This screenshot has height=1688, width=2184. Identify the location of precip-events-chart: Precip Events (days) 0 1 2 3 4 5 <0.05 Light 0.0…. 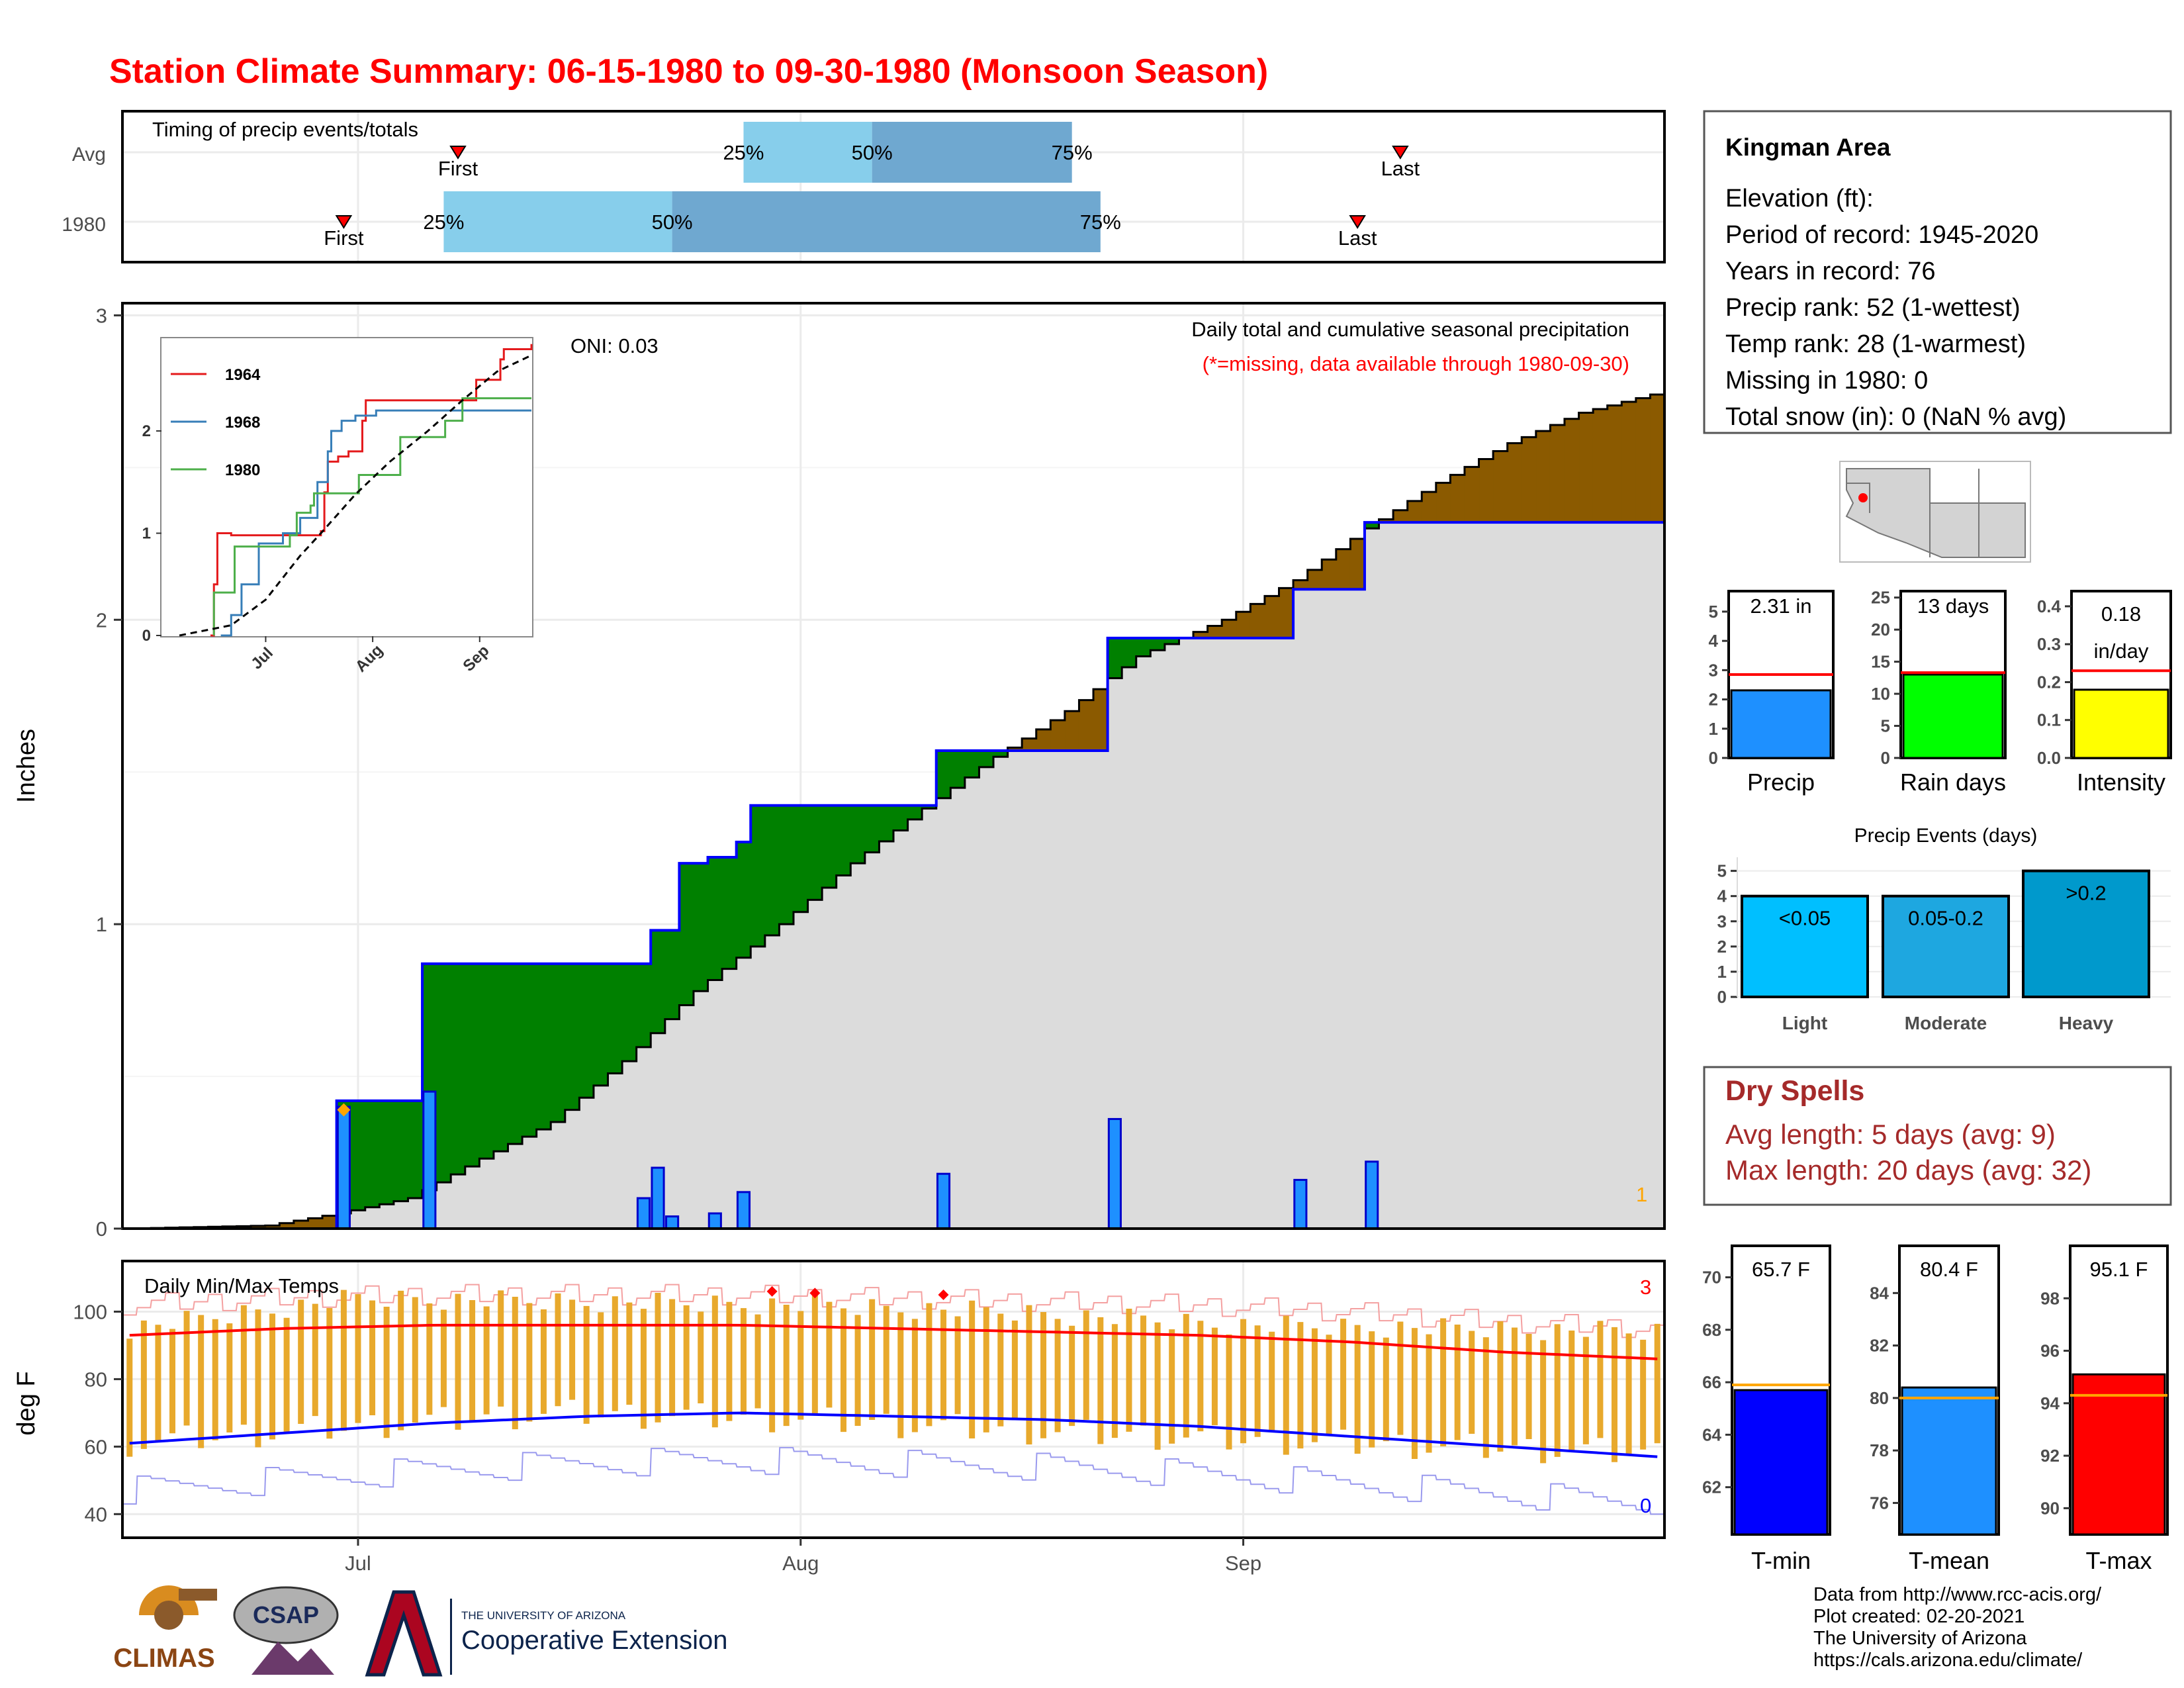
(1934, 929).